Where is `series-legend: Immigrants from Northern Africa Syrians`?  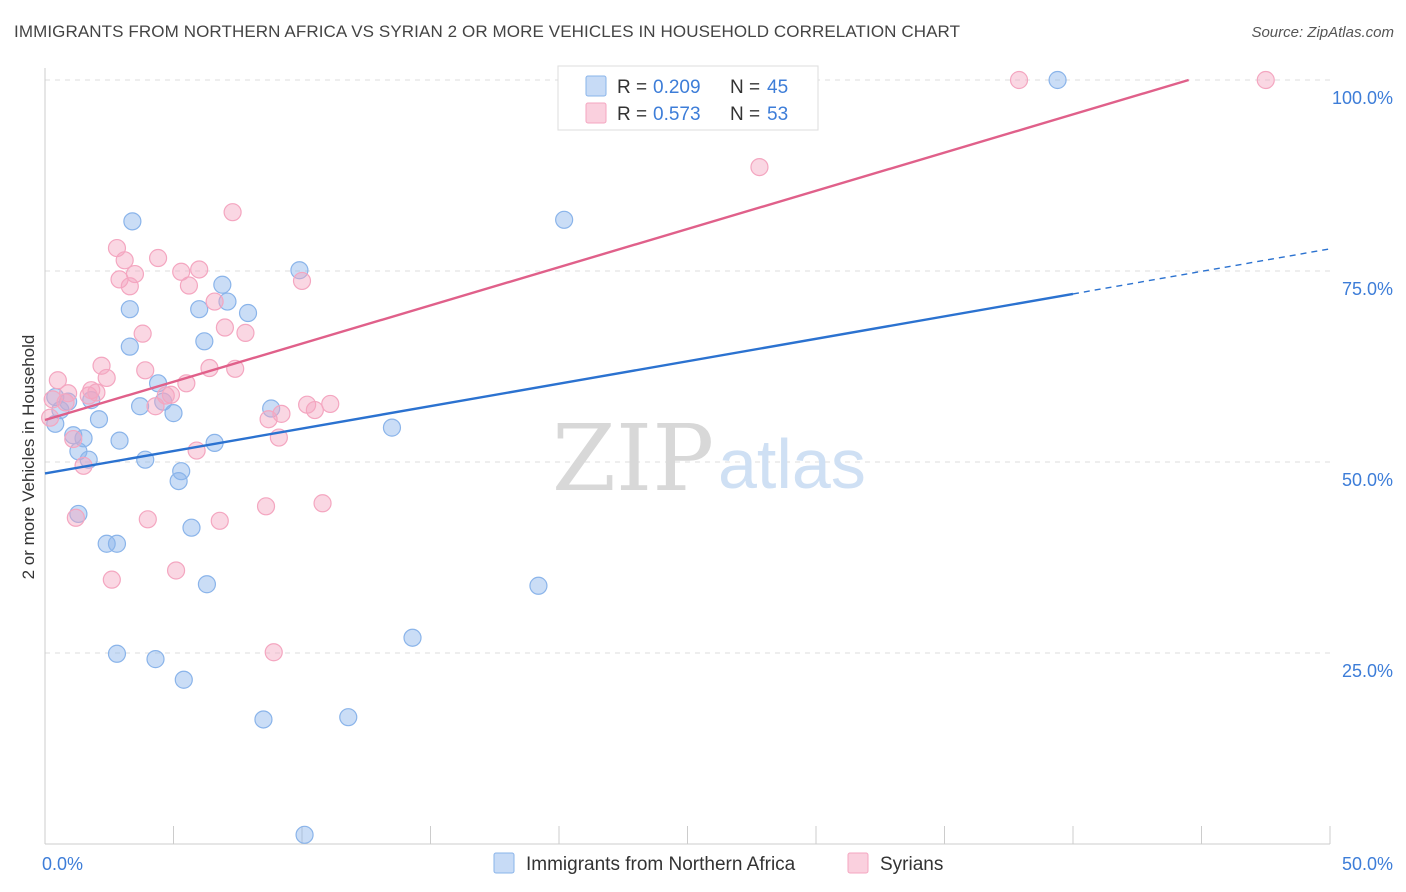 series-legend: Immigrants from Northern Africa Syrians is located at coordinates (718, 863).